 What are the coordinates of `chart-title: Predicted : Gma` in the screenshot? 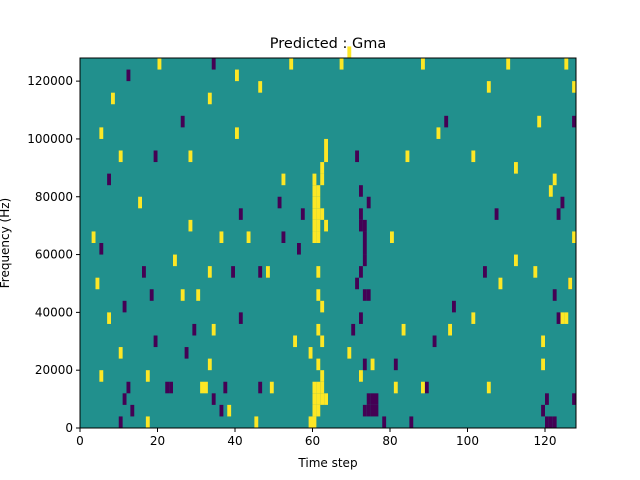 It's located at (328, 44).